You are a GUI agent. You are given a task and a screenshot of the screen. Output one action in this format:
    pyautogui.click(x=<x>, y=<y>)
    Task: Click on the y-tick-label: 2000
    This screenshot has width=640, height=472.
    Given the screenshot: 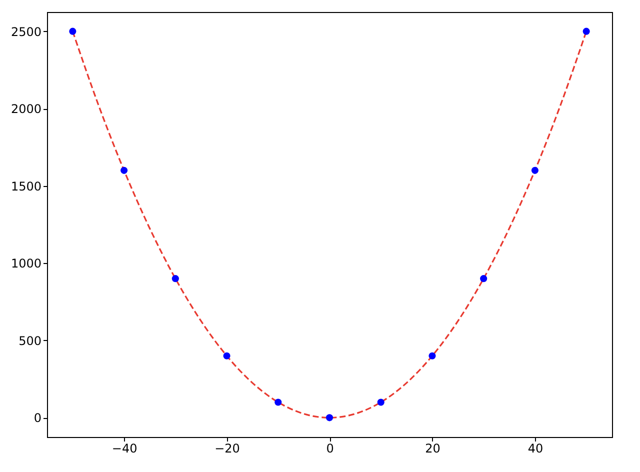 What is the action you would take?
    pyautogui.click(x=26, y=109)
    